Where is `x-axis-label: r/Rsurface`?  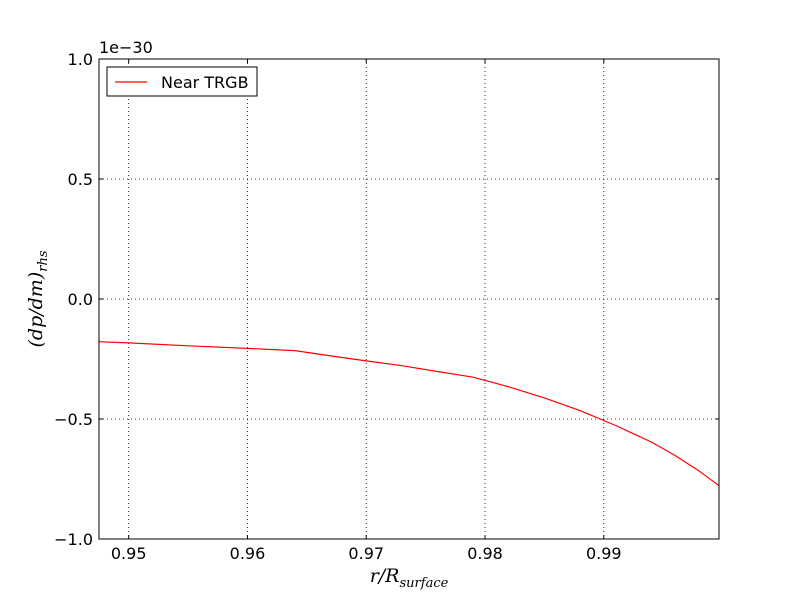 x-axis-label: r/Rsurface is located at coordinates (409, 578).